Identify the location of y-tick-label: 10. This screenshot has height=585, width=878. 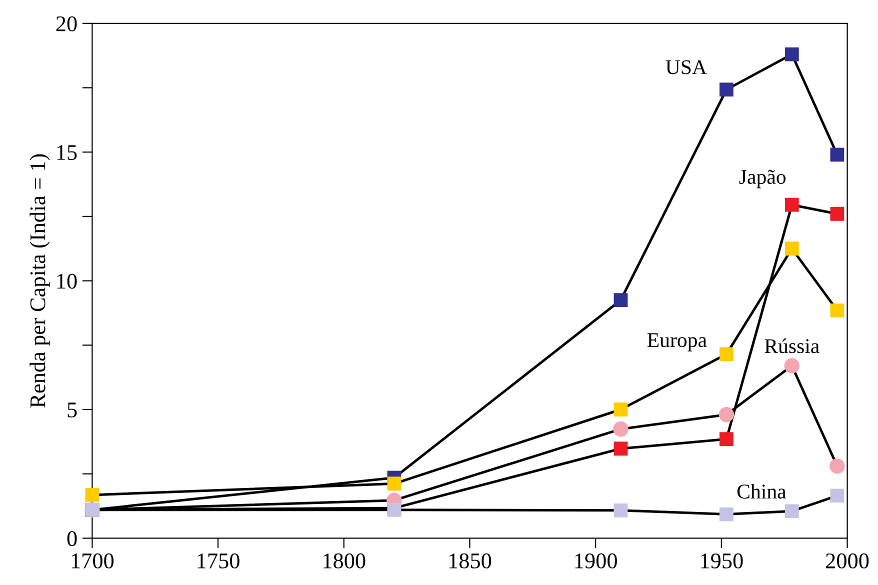
(67, 281).